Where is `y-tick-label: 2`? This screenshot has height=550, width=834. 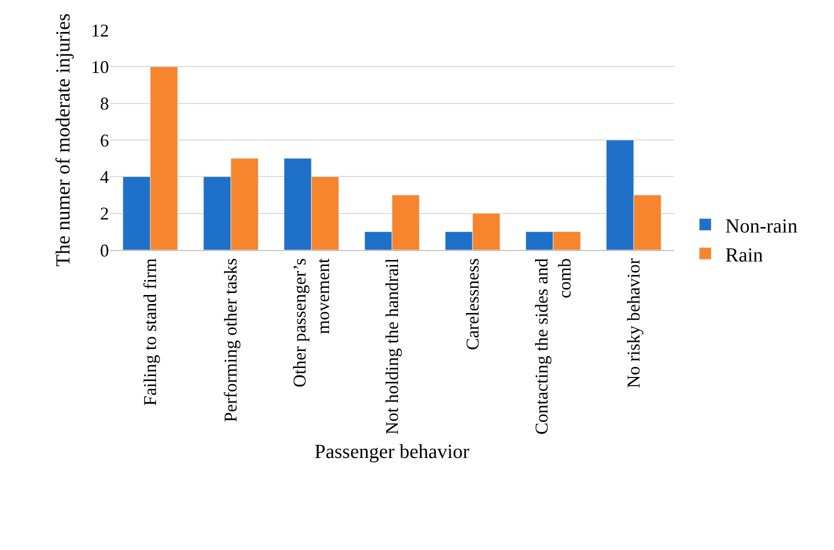 y-tick-label: 2 is located at coordinates (104, 214).